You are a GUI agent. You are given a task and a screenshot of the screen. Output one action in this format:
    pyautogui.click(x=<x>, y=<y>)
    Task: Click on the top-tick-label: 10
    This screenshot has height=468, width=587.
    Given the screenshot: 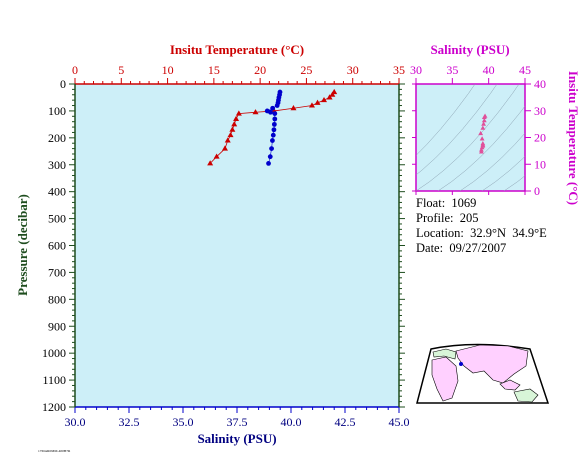 What is the action you would take?
    pyautogui.click(x=168, y=70)
    